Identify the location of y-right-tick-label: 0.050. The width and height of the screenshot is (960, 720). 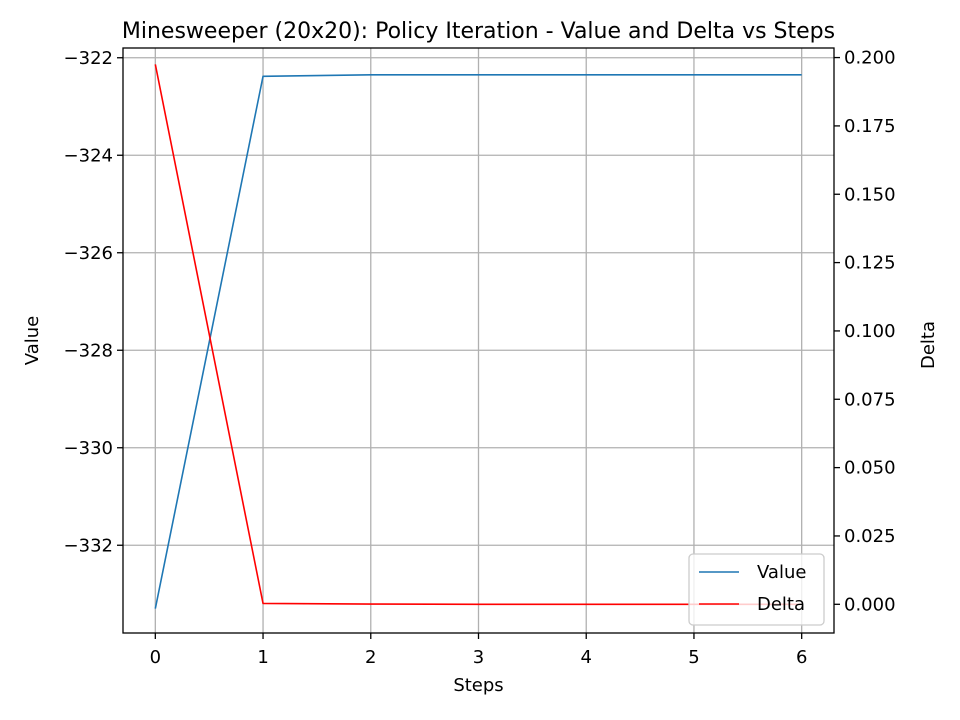
(870, 468).